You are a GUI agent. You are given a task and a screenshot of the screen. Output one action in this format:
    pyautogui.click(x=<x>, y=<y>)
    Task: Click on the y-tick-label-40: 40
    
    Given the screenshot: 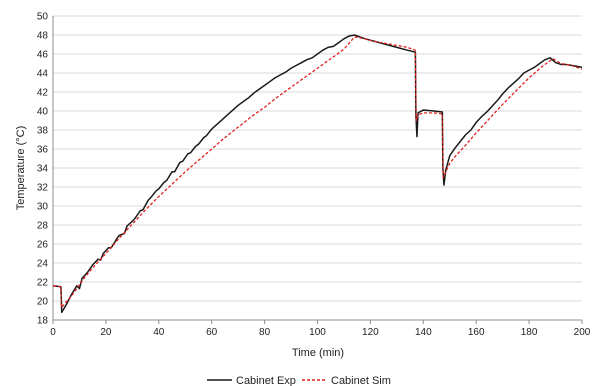 What is the action you would take?
    pyautogui.click(x=43, y=112)
    